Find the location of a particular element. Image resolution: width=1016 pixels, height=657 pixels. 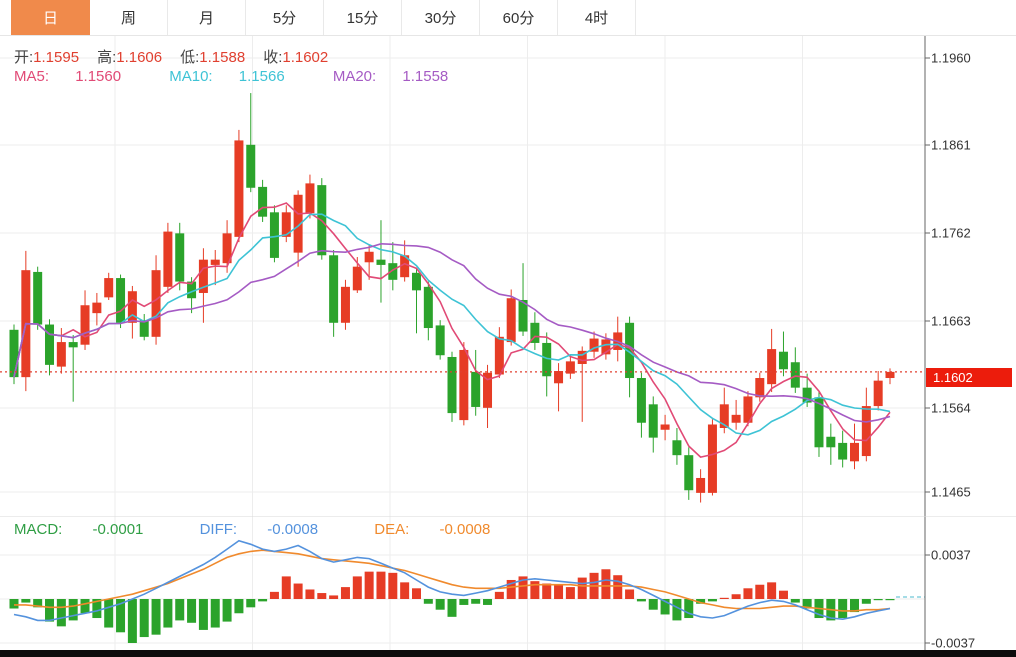

high-value: 1.1606 is located at coordinates (139, 57).